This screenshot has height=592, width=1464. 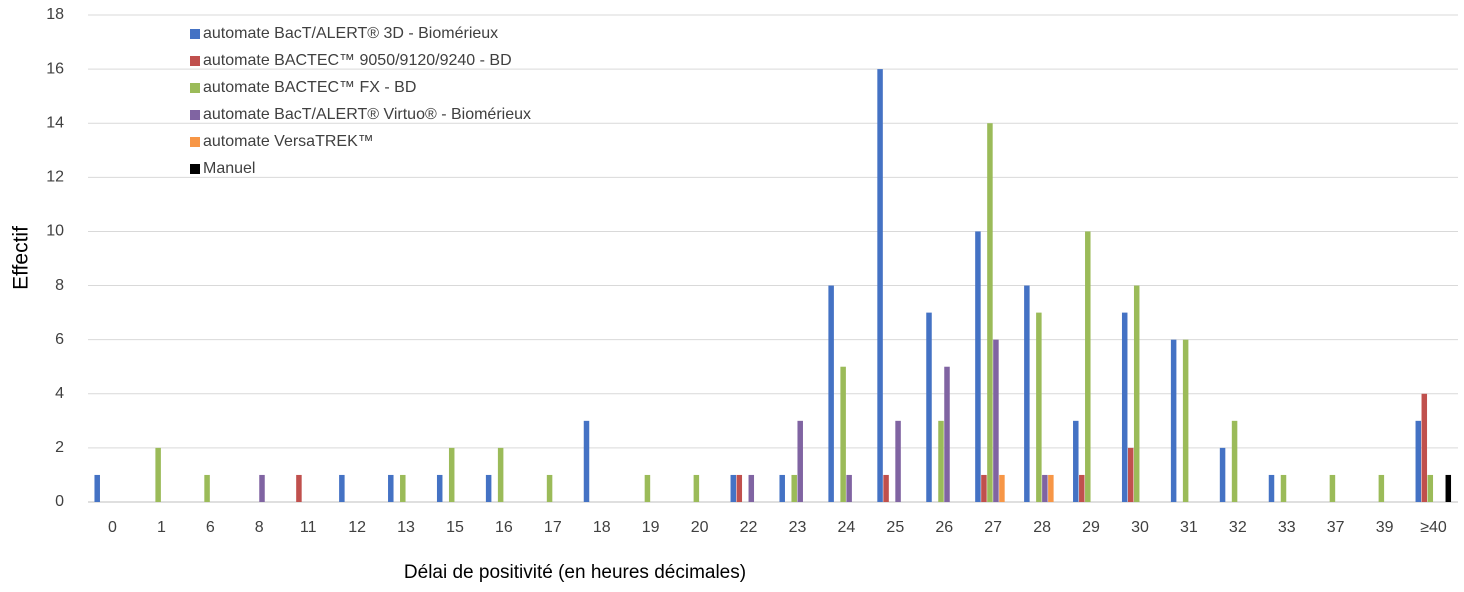 I want to click on x-tick-label: 27, so click(x=993, y=527).